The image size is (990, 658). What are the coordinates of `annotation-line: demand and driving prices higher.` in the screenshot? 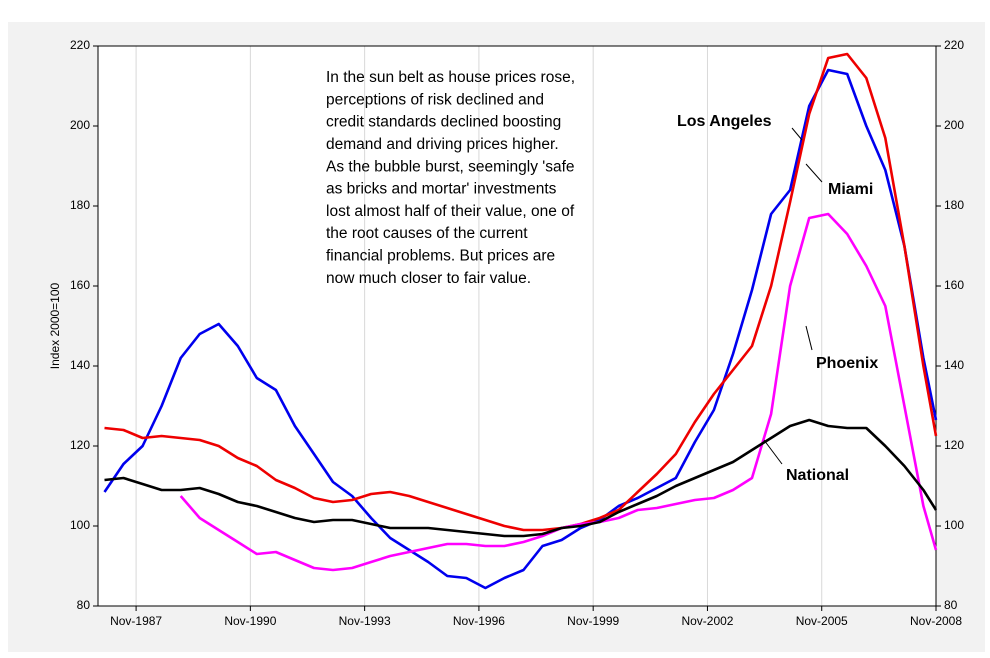 It's located at (442, 144).